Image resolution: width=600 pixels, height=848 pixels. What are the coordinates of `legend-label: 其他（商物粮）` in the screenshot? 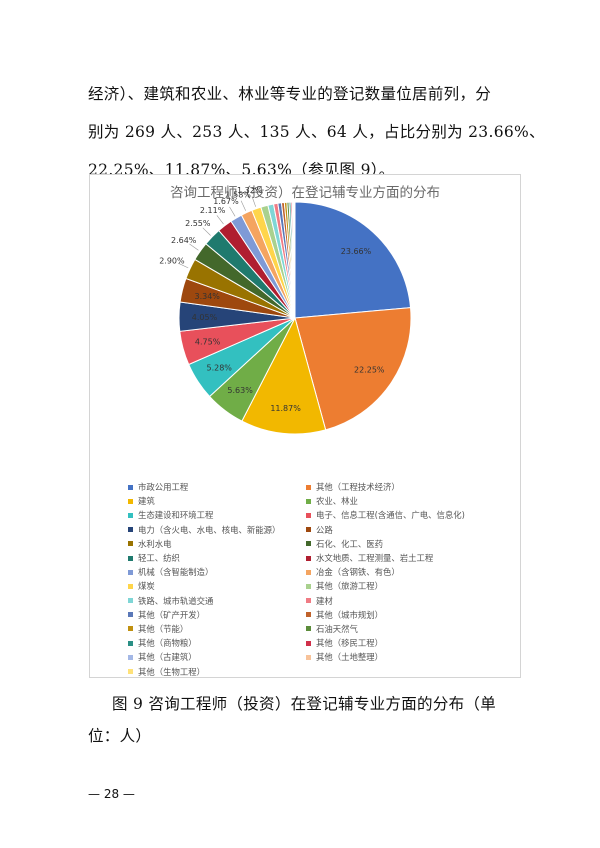 It's located at (167, 643).